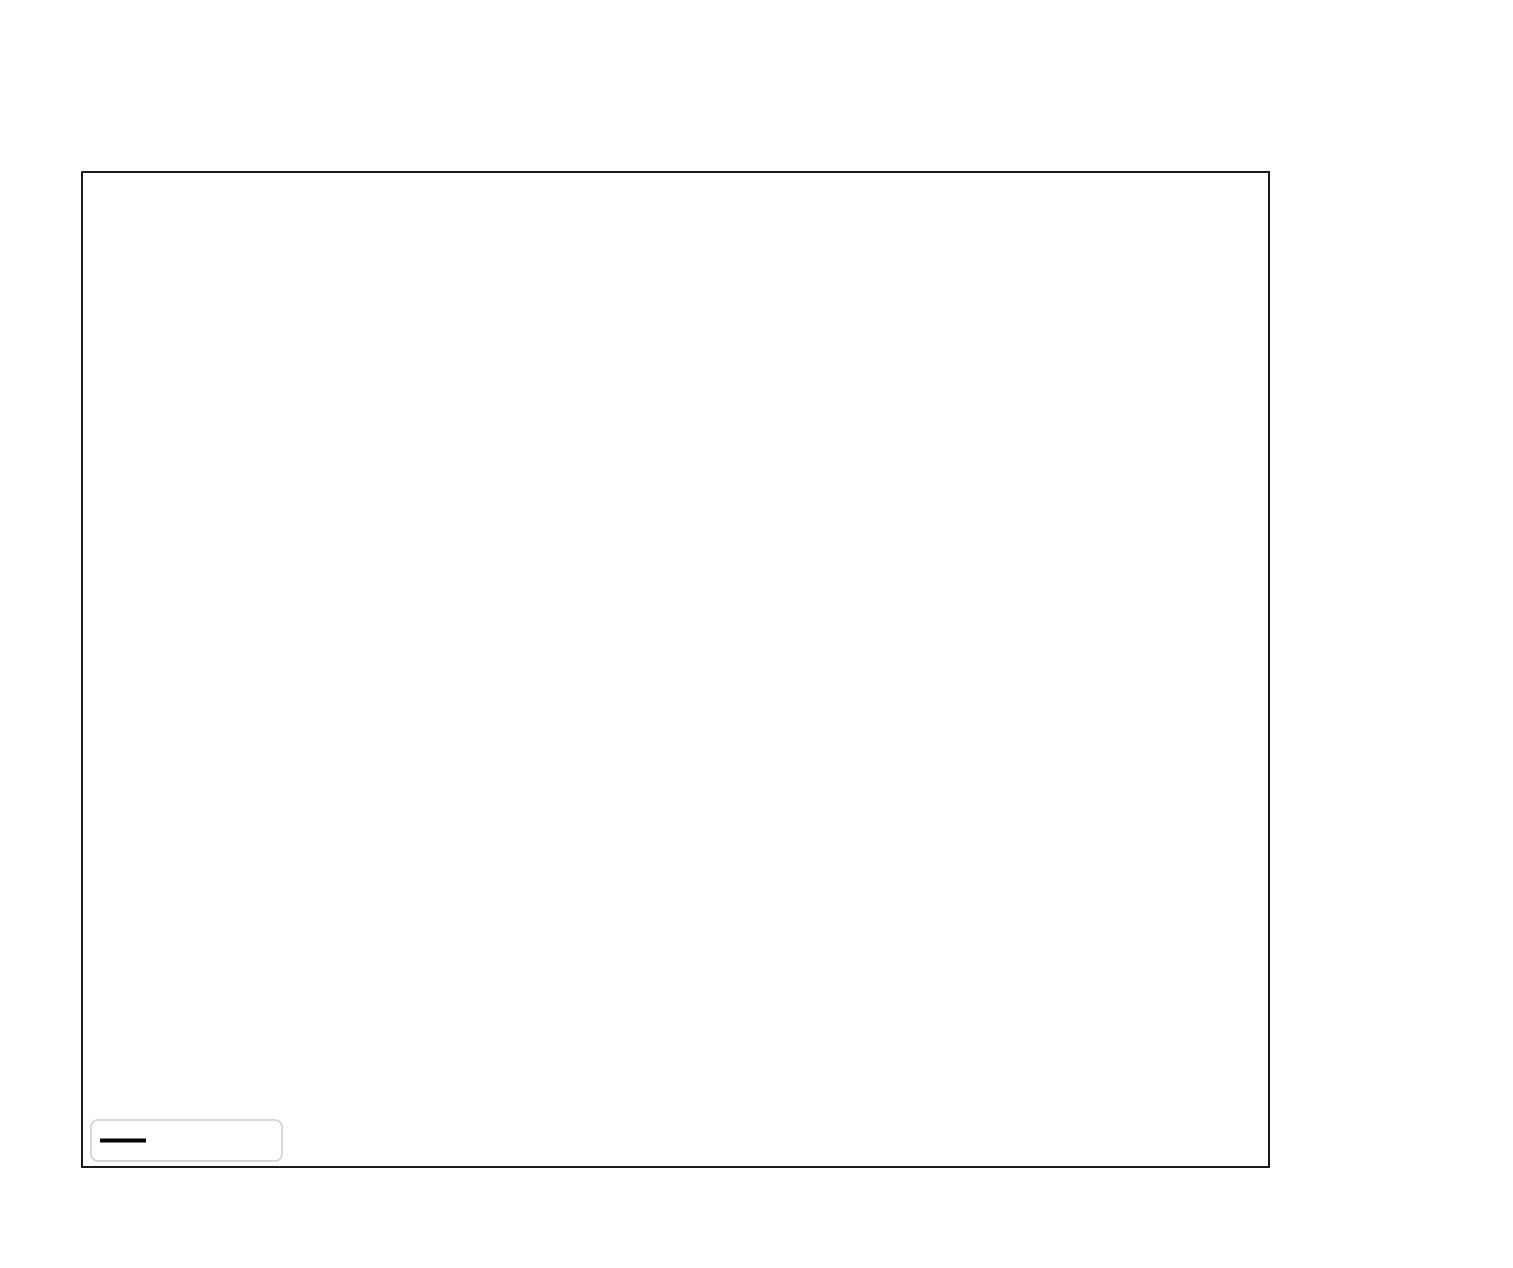 The image size is (1513, 1268). I want to click on legend, so click(186, 1140).